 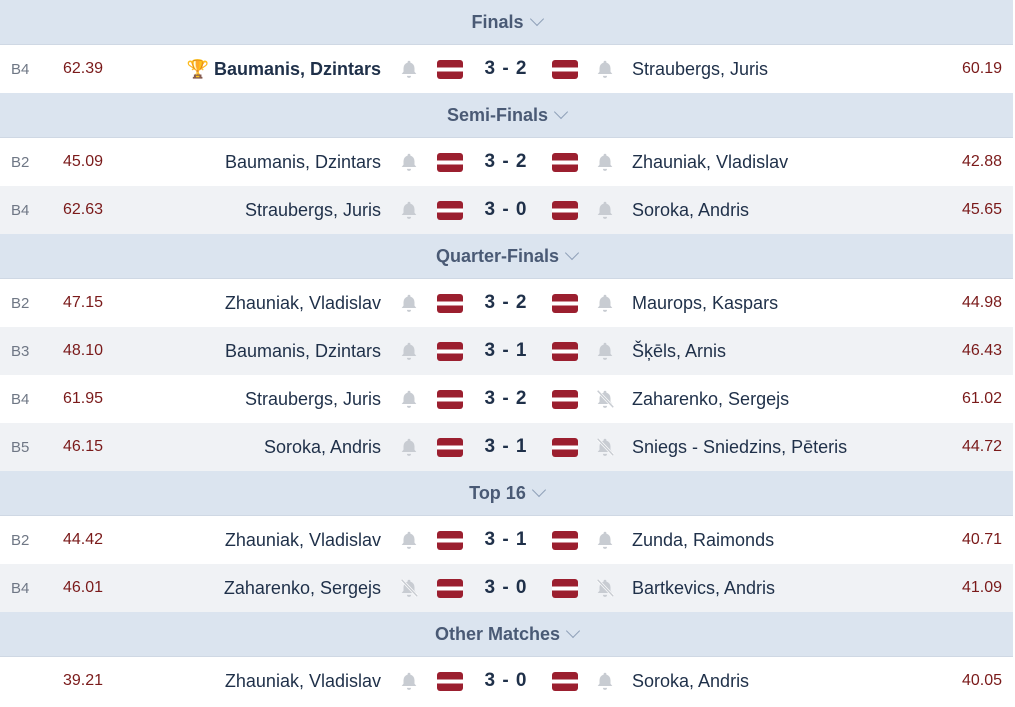 I want to click on player2-name: Sniegs - Sniedzins, Pēteris, so click(x=740, y=446).